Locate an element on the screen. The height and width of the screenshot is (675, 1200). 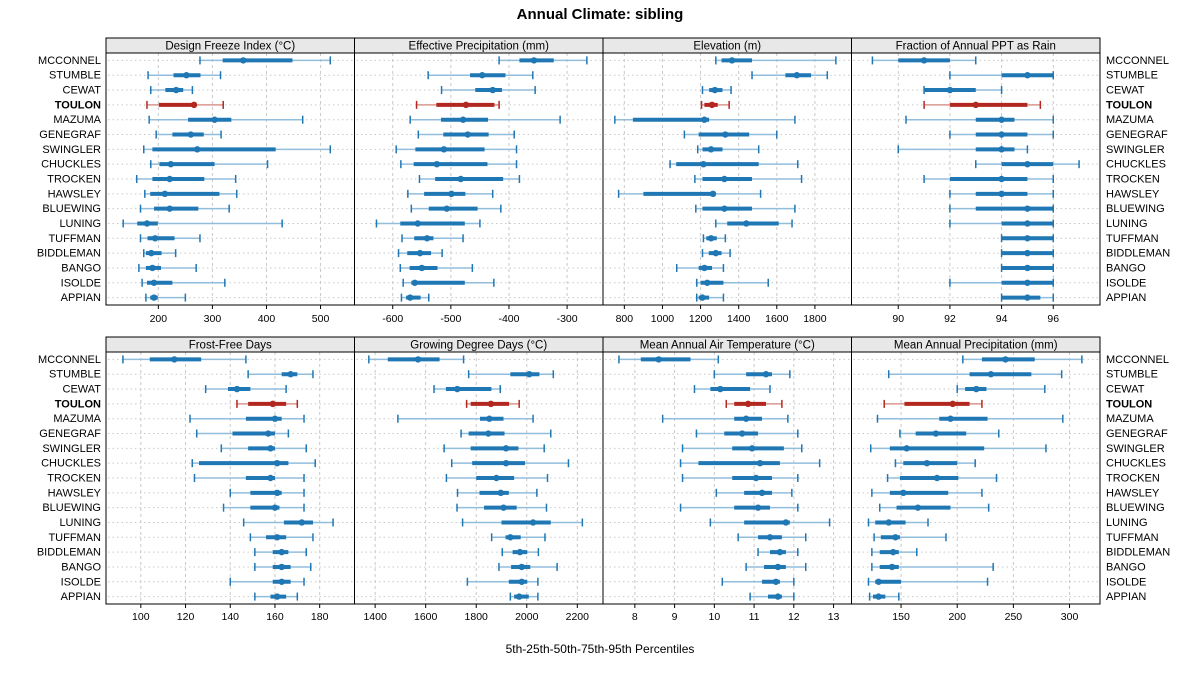
panel-title: Fraction of Annual PPT as Rain is located at coordinates (976, 47).